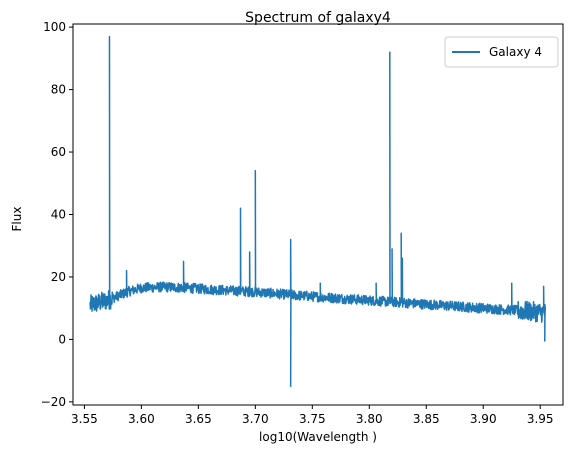 The image size is (574, 453). I want to click on x-tick-label: 3.90, so click(483, 419).